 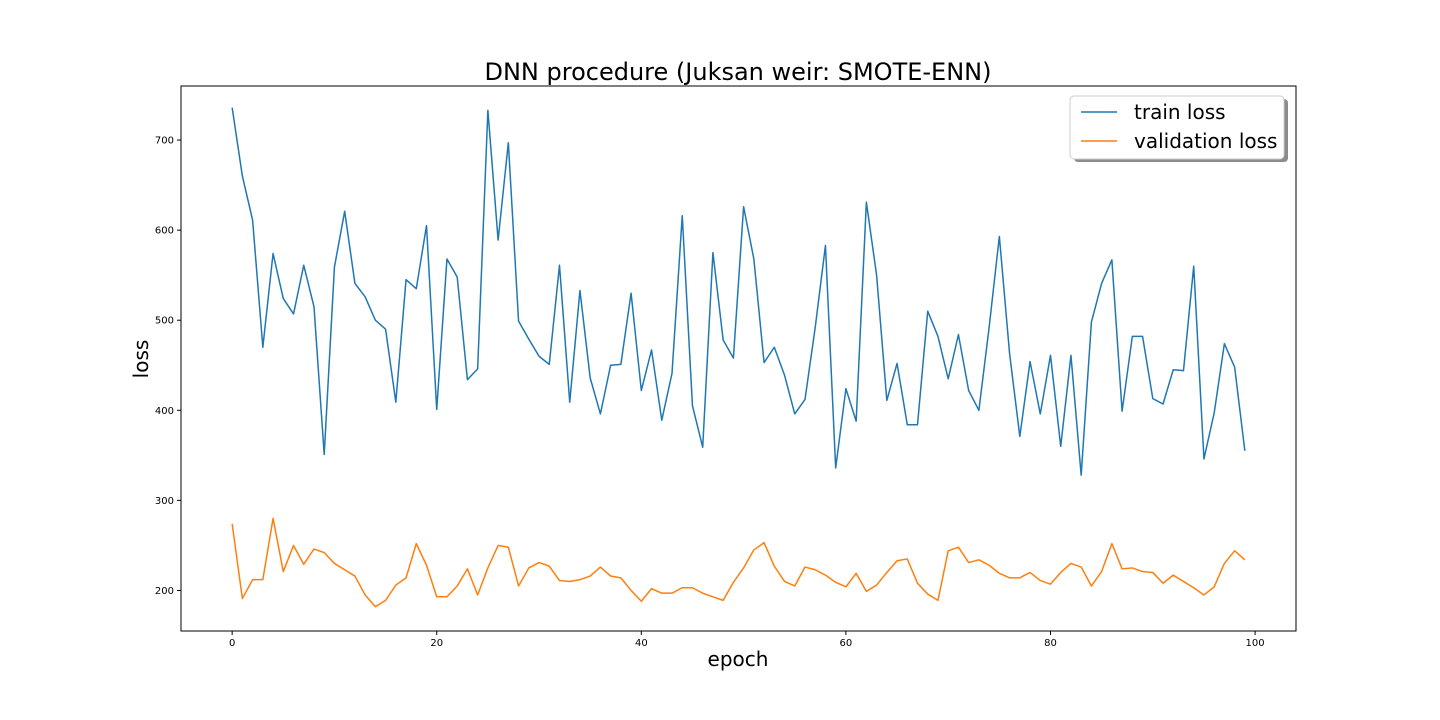 What do you see at coordinates (738, 659) in the screenshot?
I see `x-axis-label: epoch` at bounding box center [738, 659].